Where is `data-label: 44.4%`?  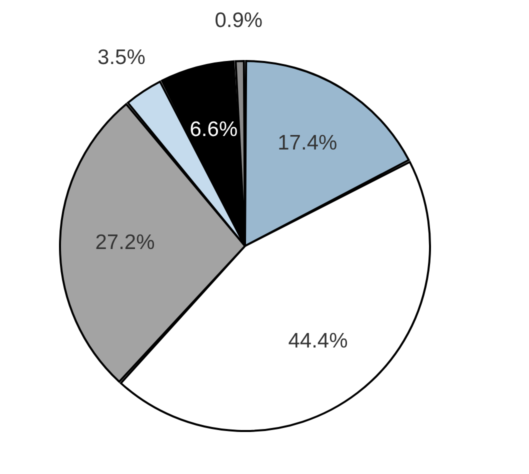
data-label: 44.4% is located at coordinates (318, 340).